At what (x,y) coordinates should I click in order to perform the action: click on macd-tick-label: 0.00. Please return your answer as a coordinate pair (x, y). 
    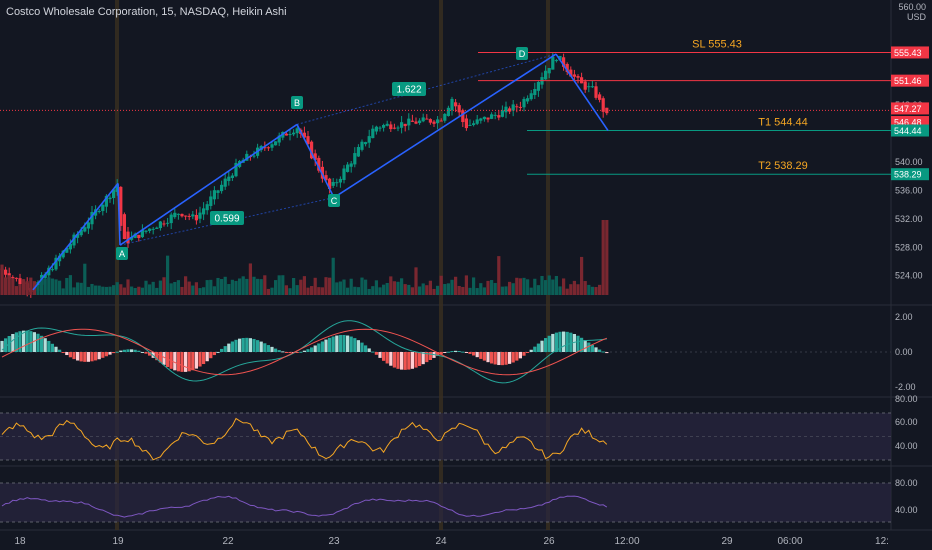
    Looking at the image, I should click on (904, 352).